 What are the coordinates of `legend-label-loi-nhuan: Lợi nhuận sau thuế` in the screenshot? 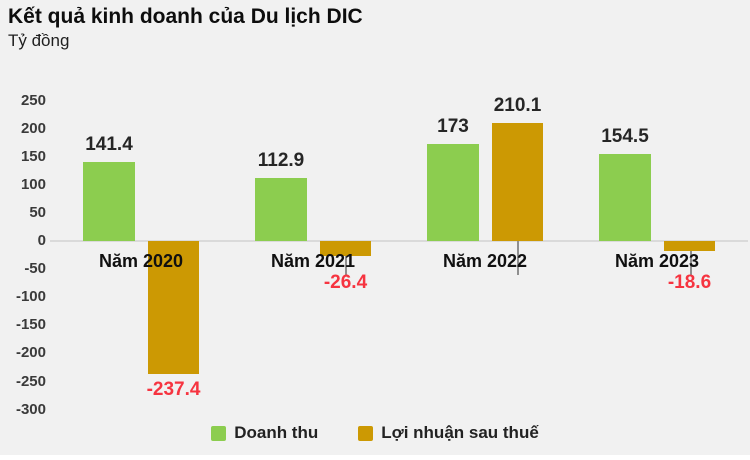 It's located at (460, 432).